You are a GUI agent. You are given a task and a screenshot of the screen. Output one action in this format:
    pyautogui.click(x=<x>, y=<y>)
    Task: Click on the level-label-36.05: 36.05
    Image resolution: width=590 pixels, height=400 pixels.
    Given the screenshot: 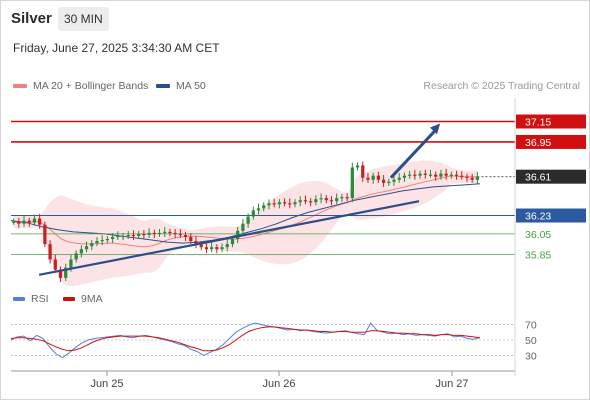 What is the action you would take?
    pyautogui.click(x=538, y=235)
    